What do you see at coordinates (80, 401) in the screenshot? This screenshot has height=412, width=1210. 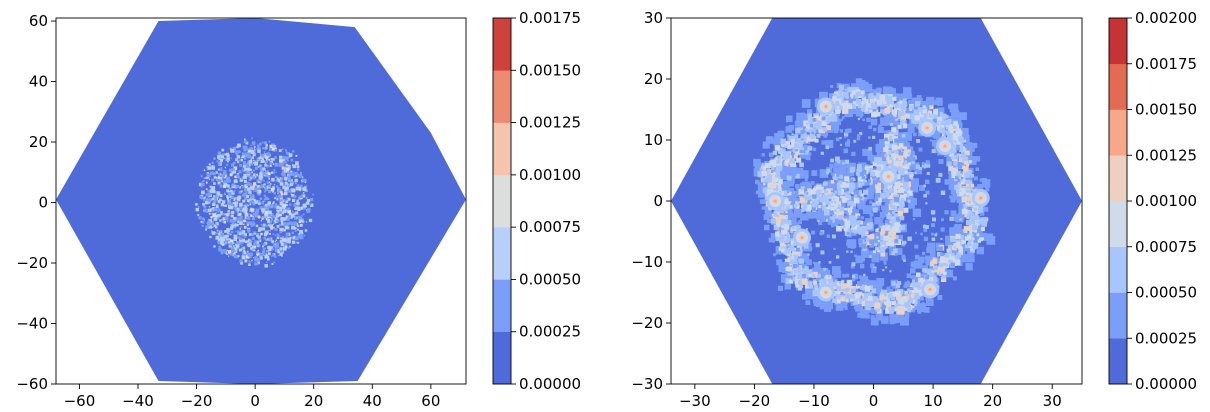 I see `x-tick-label: −60` at bounding box center [80, 401].